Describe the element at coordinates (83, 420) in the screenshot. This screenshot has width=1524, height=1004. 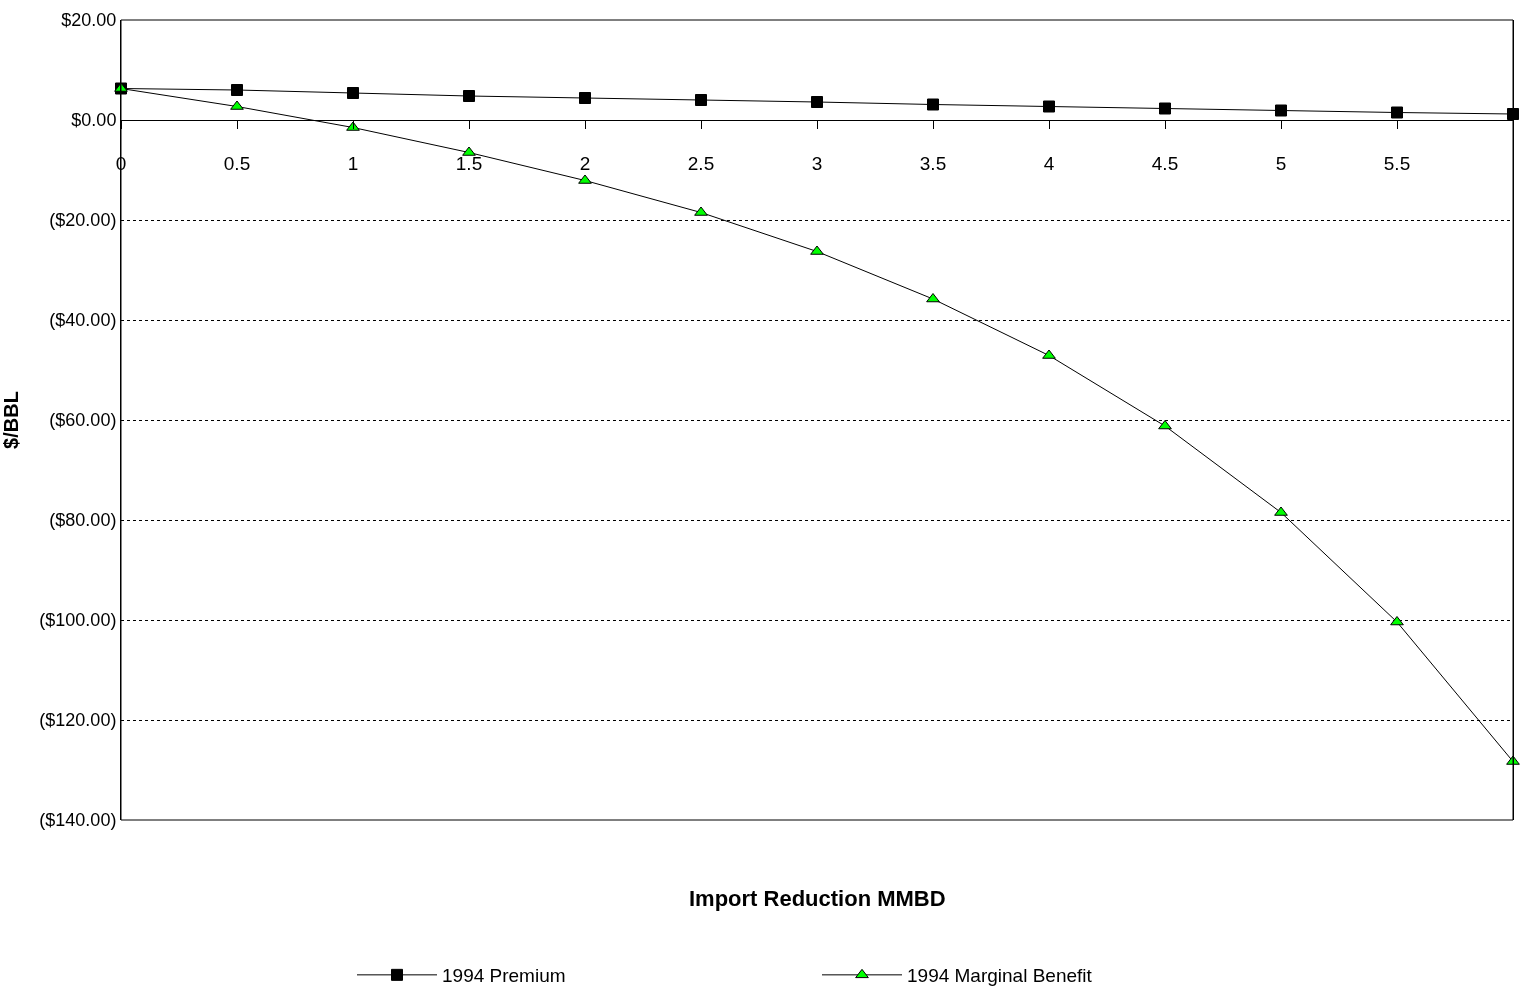
I see `y-tick-label: ($60.00)` at that location.